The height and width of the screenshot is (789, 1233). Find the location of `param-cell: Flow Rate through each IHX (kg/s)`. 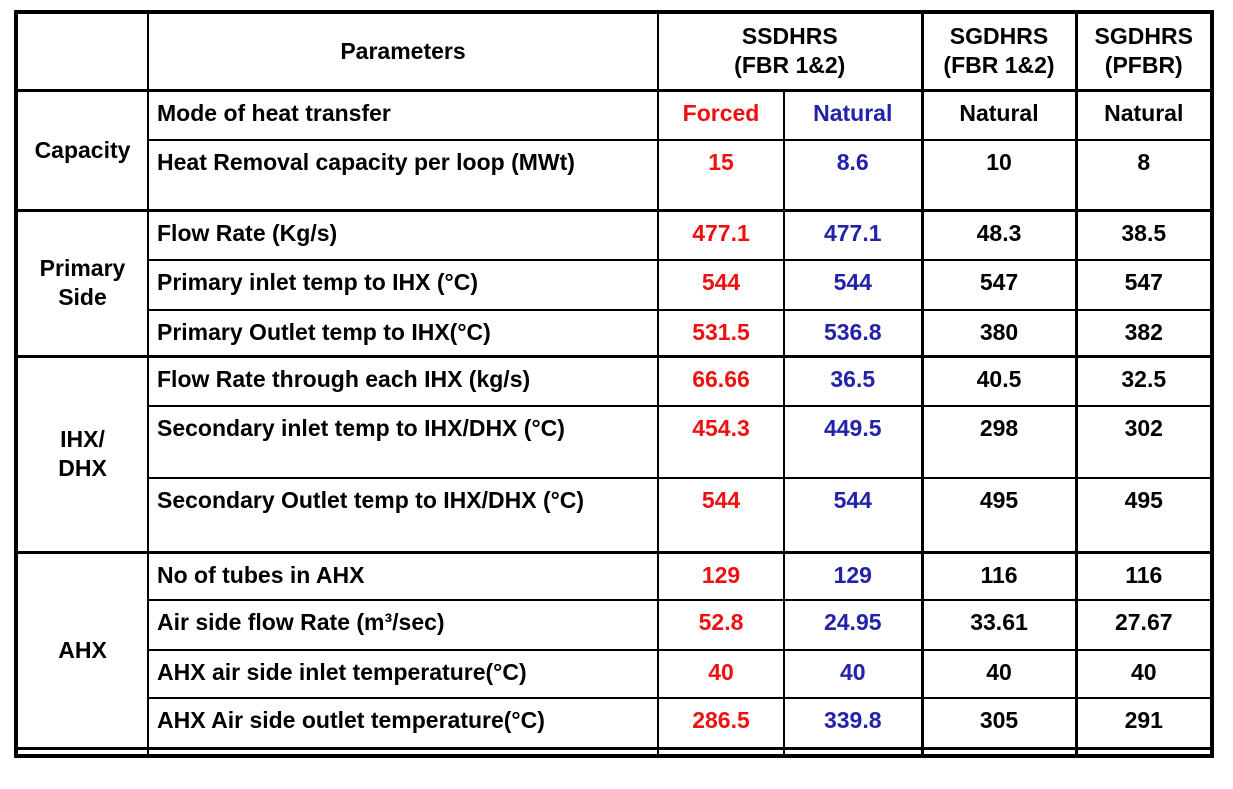

param-cell: Flow Rate through each IHX (kg/s) is located at coordinates (403, 380).